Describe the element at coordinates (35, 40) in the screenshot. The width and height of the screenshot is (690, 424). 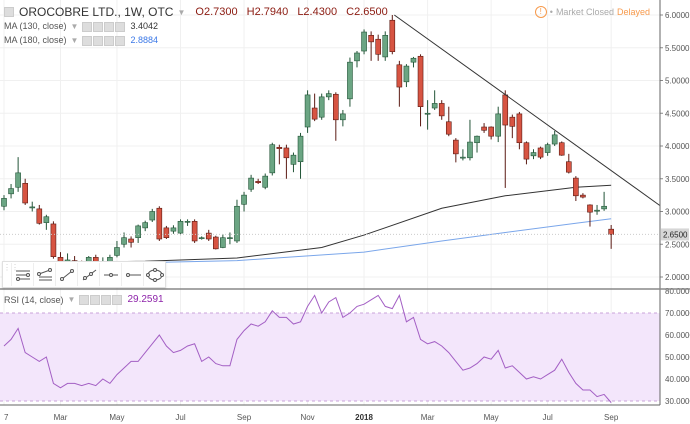
I see `ma180-label: MA (180, close)` at that location.